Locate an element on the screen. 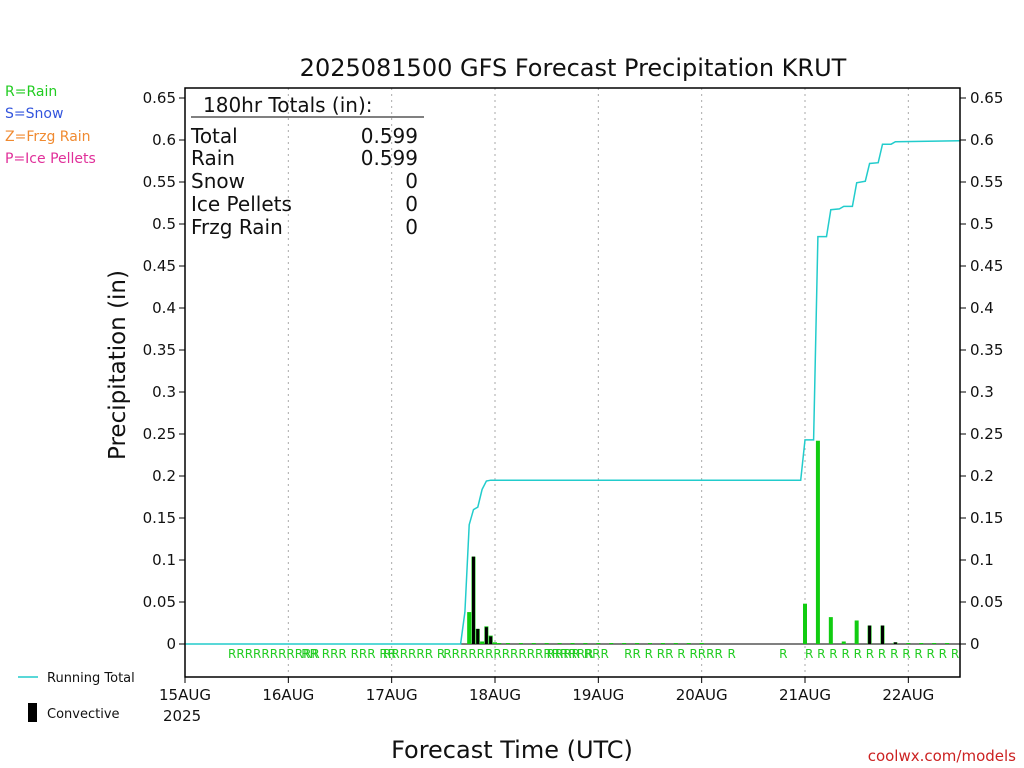 The image size is (1024, 768). y-tick-label-right-9: 0.45 is located at coordinates (986, 266).